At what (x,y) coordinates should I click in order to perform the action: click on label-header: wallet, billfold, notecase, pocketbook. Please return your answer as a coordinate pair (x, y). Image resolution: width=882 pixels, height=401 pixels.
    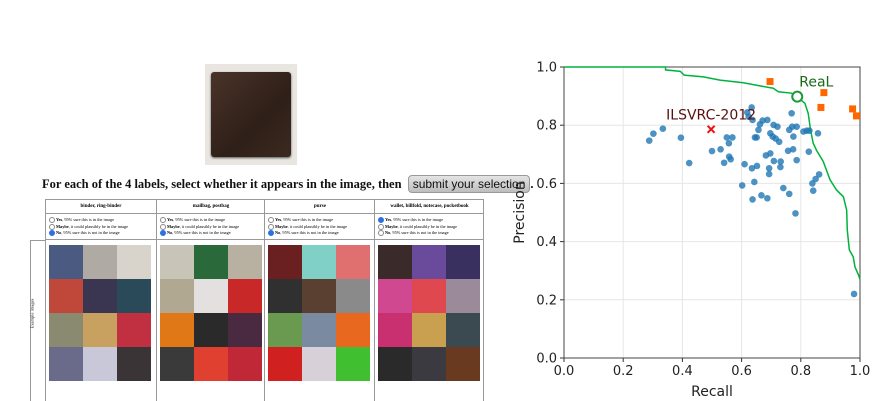
    Looking at the image, I should click on (429, 207).